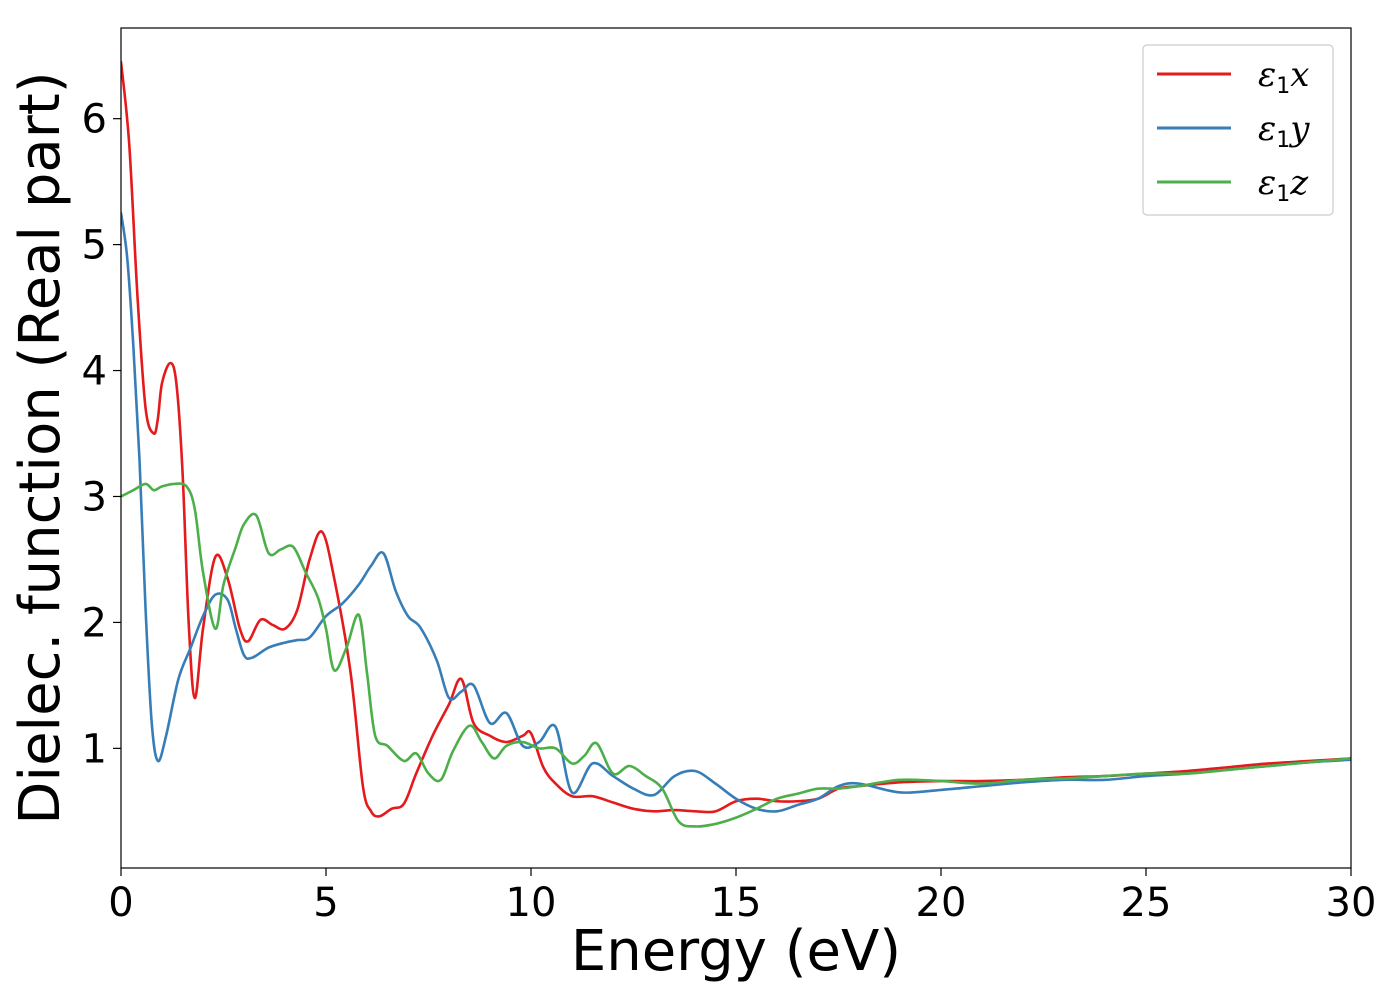  What do you see at coordinates (94, 497) in the screenshot?
I see `y-tick-label: 3` at bounding box center [94, 497].